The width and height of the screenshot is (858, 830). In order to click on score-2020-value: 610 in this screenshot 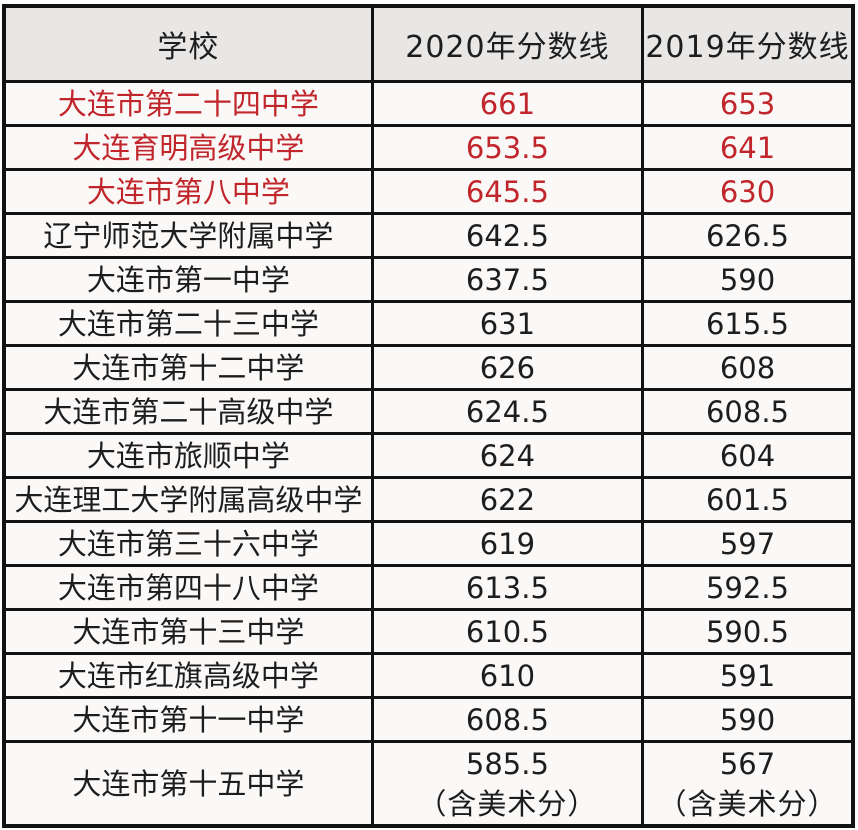, I will do `click(507, 675)`.